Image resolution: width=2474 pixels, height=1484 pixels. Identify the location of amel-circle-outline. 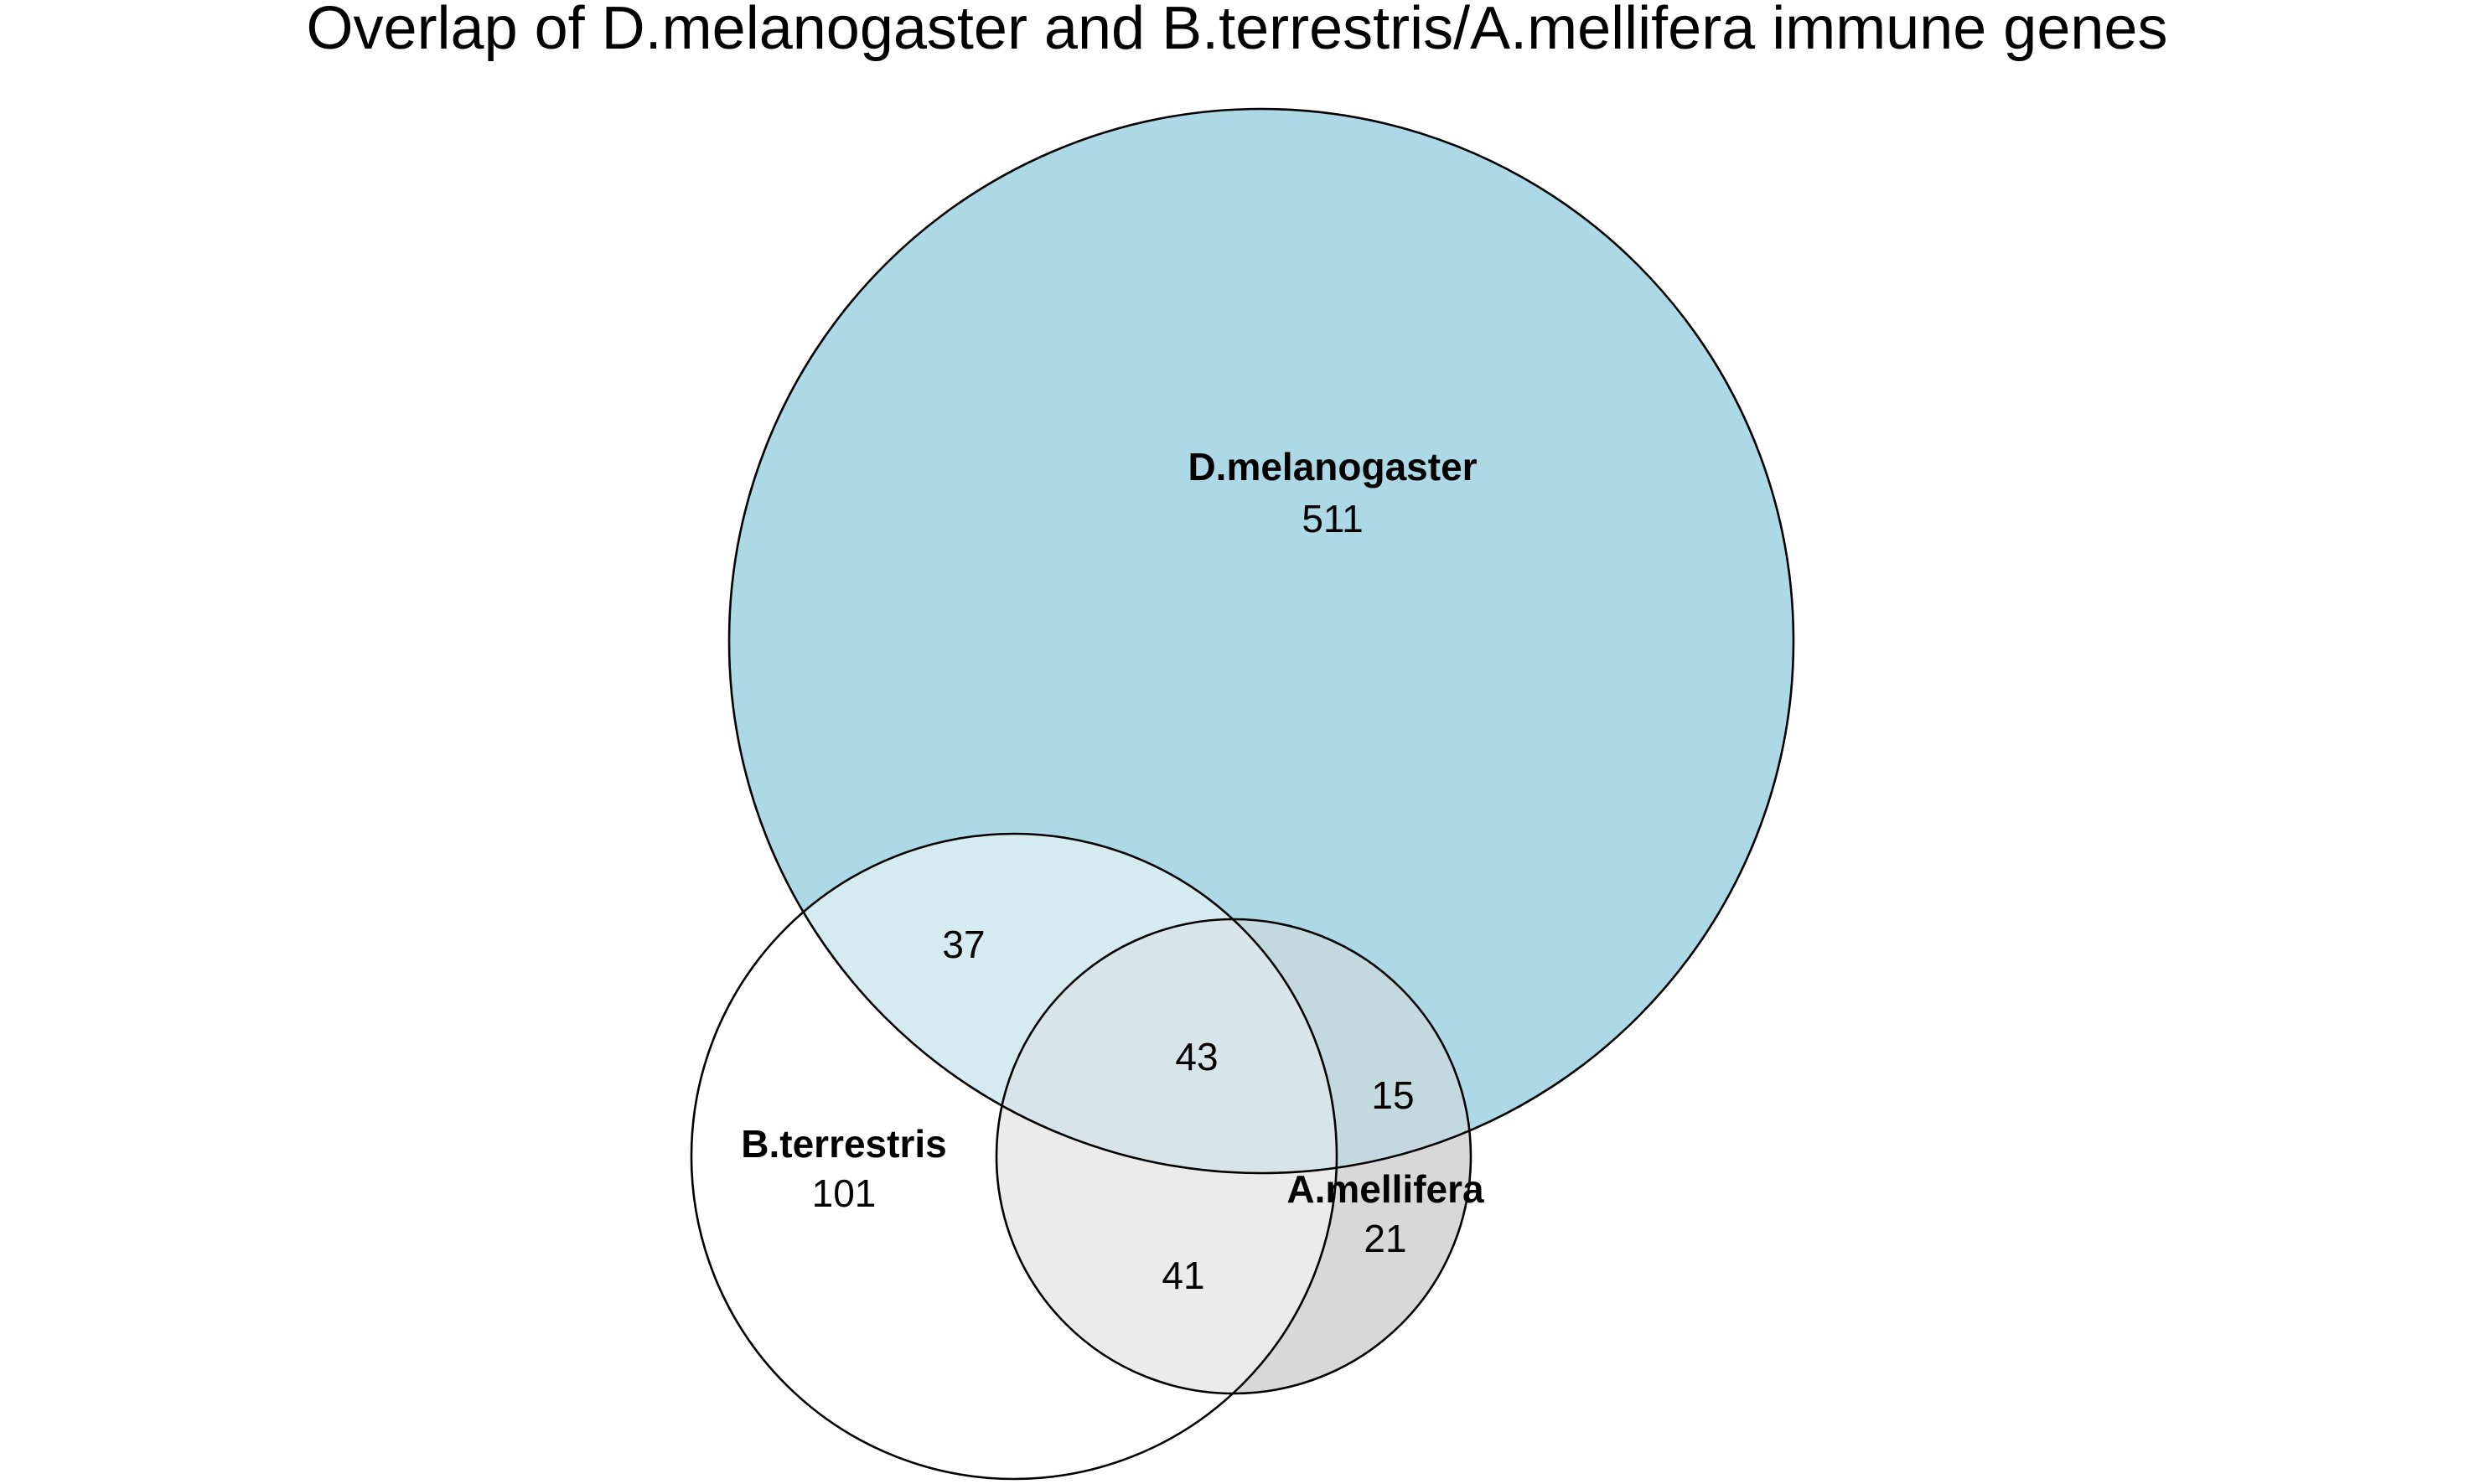
(1233, 1156).